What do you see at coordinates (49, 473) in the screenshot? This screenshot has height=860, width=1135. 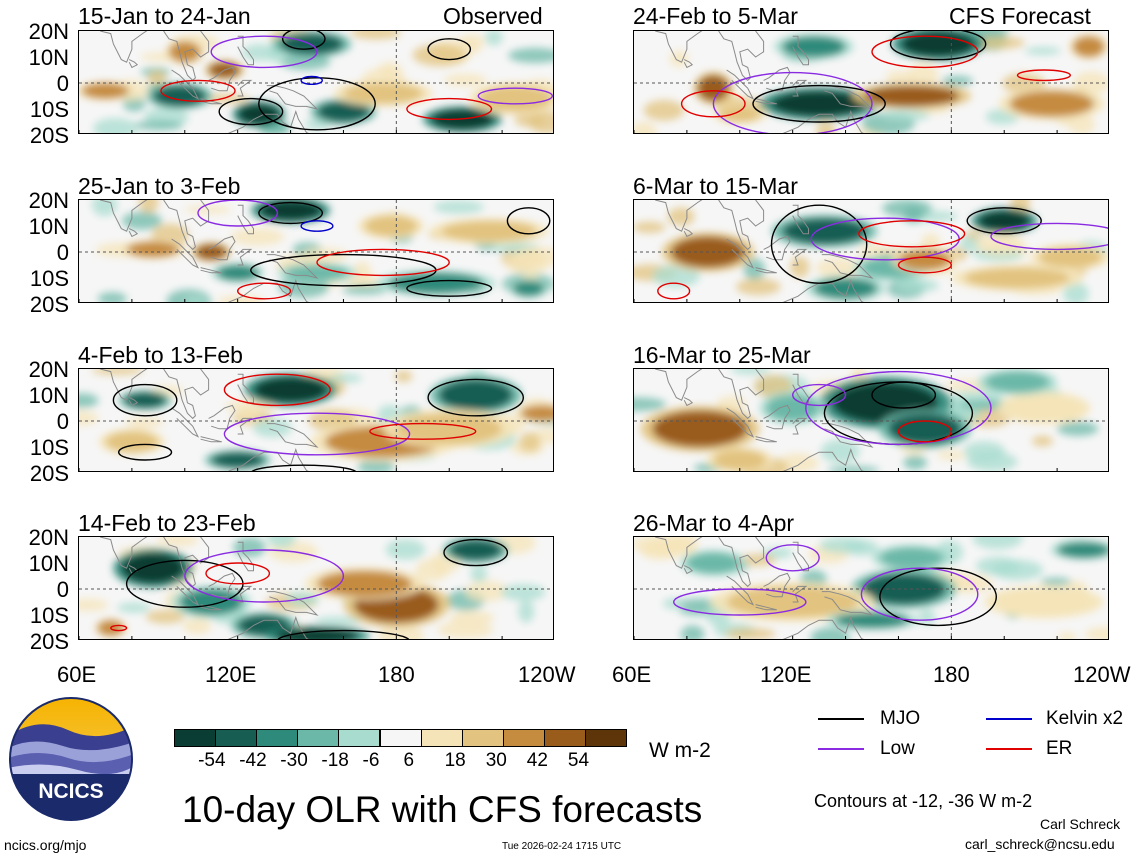 I see `lat-tick-label: 20S` at bounding box center [49, 473].